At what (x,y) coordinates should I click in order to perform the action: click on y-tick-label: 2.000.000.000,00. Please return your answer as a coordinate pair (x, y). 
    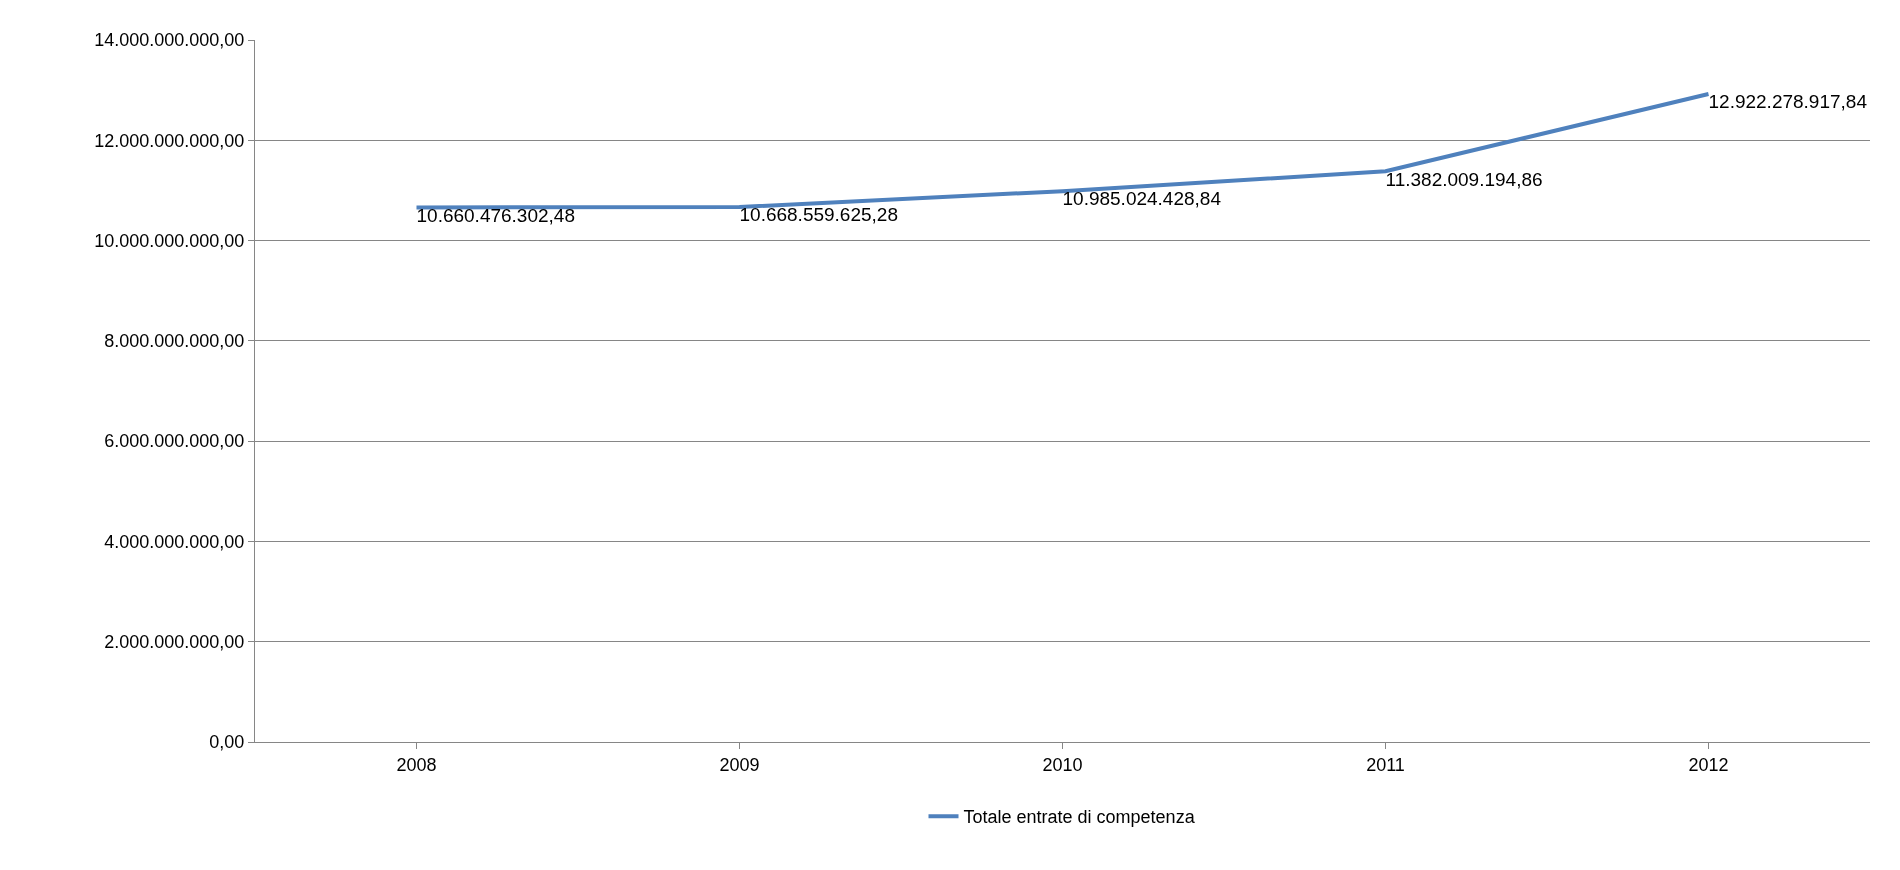
    Looking at the image, I should click on (174, 642).